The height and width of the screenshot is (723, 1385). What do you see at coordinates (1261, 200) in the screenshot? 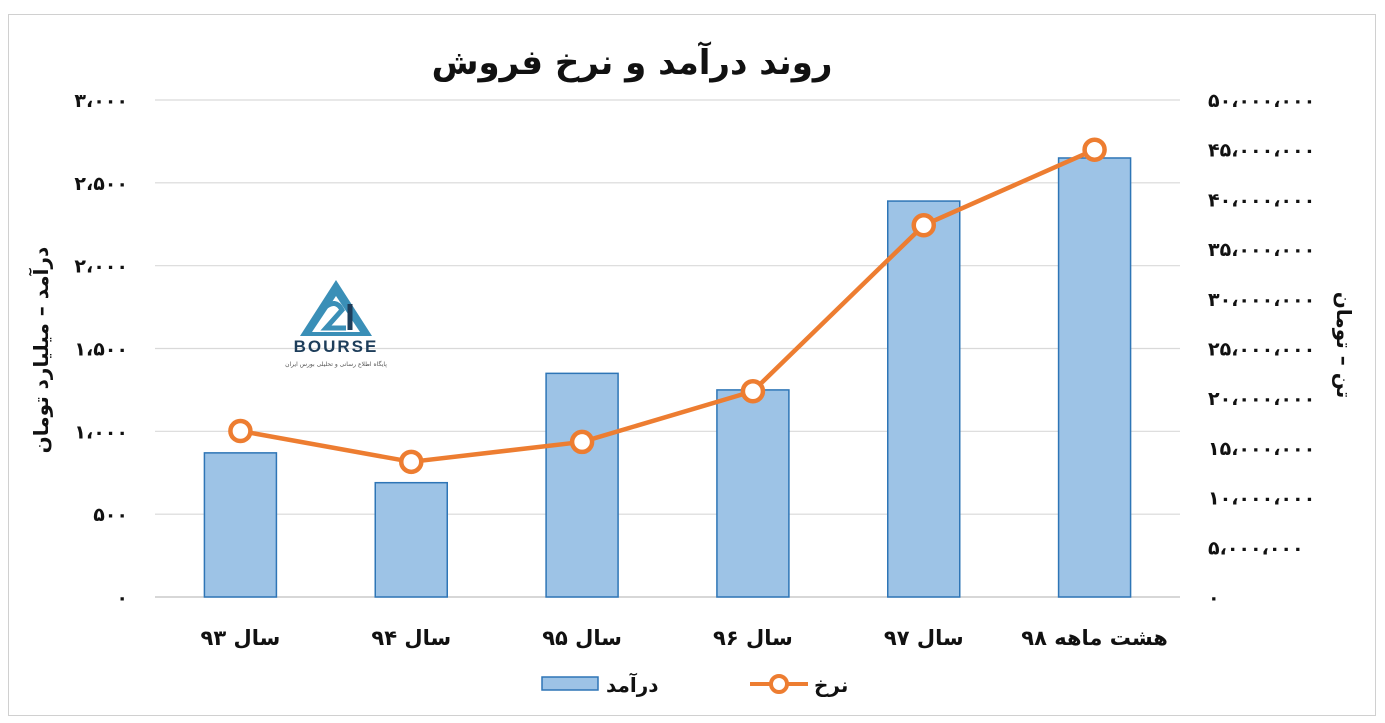
I see `right-tick-label: ۴۰،۰۰۰،۰۰۰` at bounding box center [1261, 200].